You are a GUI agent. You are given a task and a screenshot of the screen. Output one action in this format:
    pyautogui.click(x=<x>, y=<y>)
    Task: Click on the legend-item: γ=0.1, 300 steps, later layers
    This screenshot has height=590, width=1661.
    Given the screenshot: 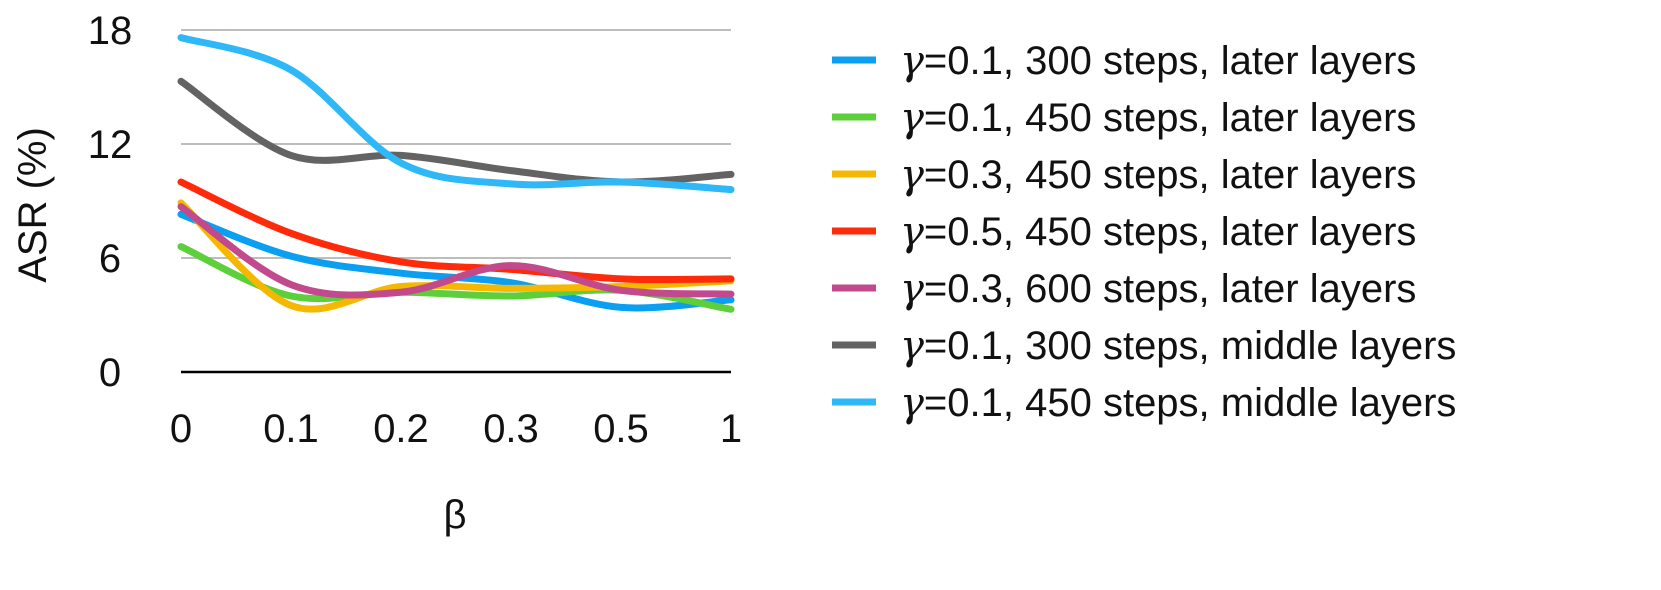 What is the action you would take?
    pyautogui.click(x=1124, y=61)
    